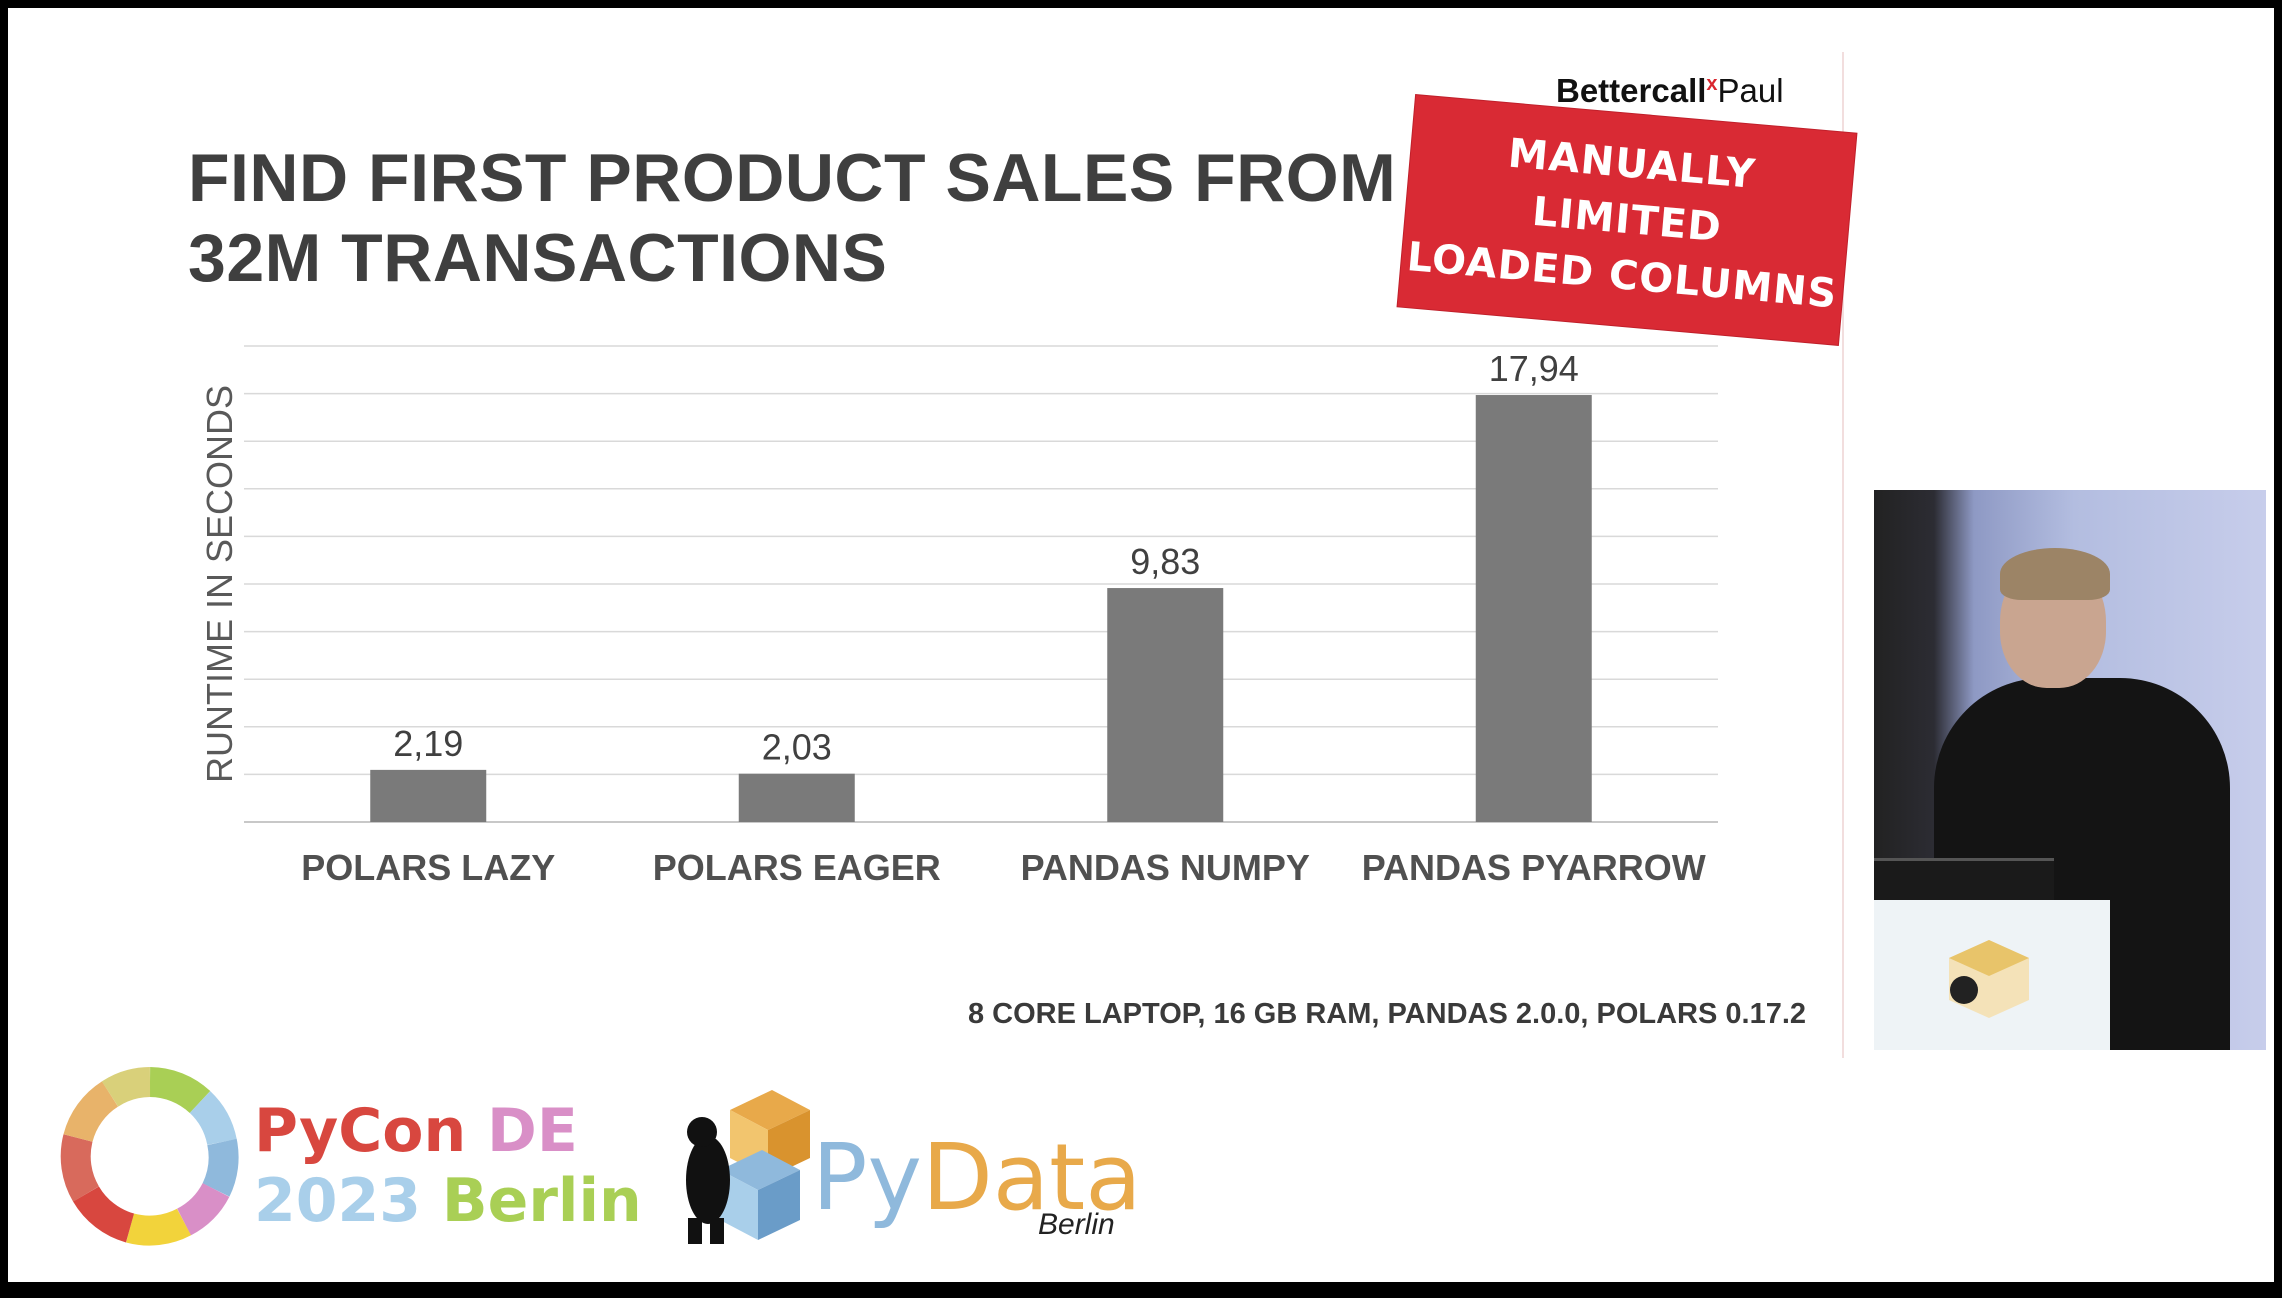 The height and width of the screenshot is (1298, 2282). I want to click on brand-logo: BettercallxPaul, so click(1670, 91).